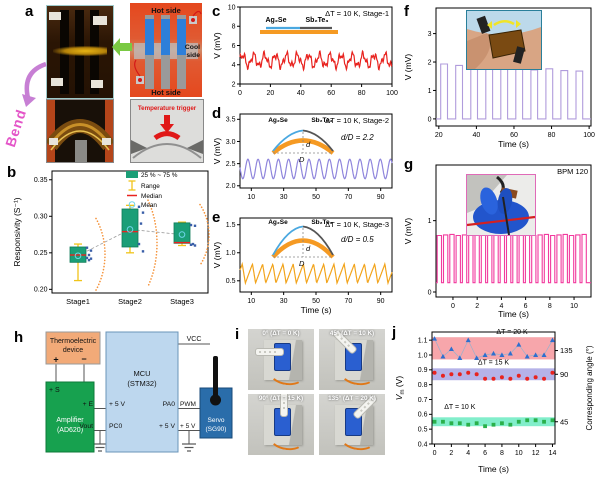  I want to click on y-tick-label: 0.5, so click(231, 281).